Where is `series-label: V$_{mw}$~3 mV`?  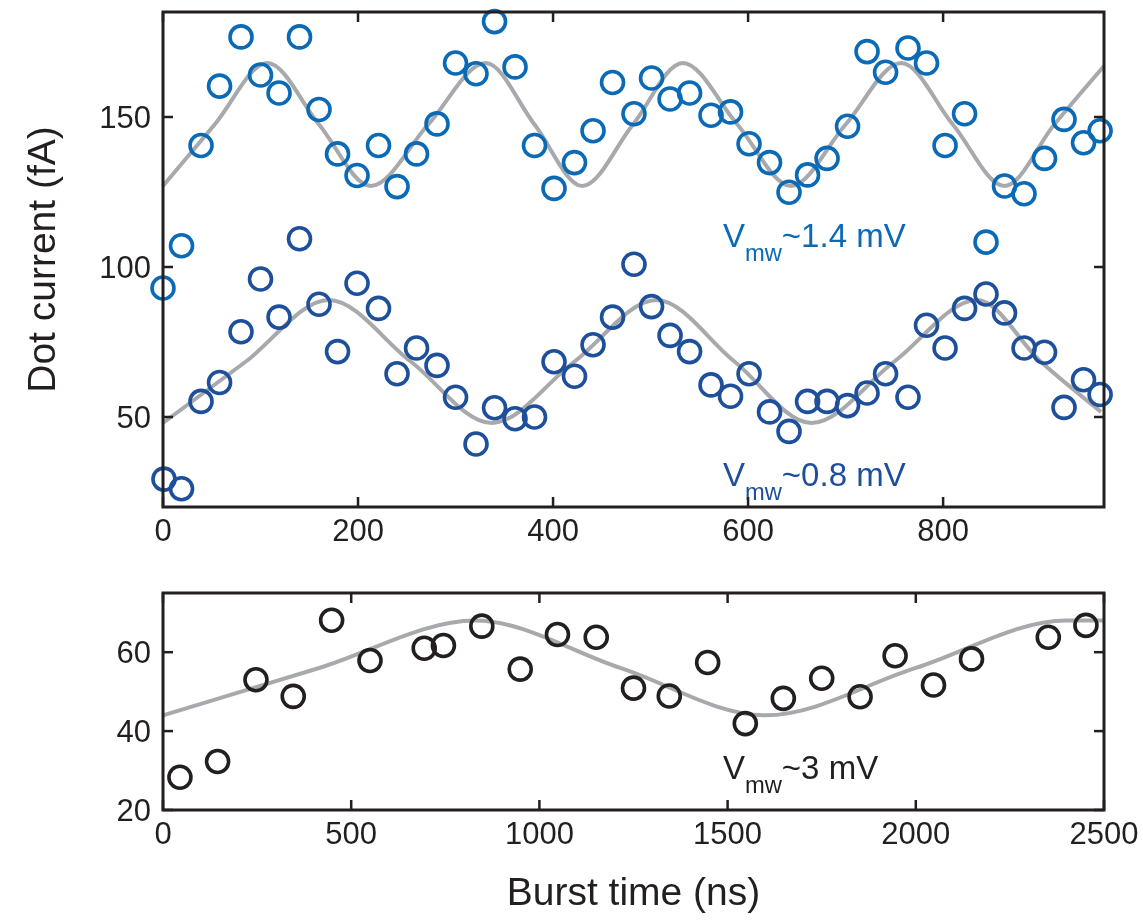
series-label: V$_{mw}$~3 mV is located at coordinates (800, 773).